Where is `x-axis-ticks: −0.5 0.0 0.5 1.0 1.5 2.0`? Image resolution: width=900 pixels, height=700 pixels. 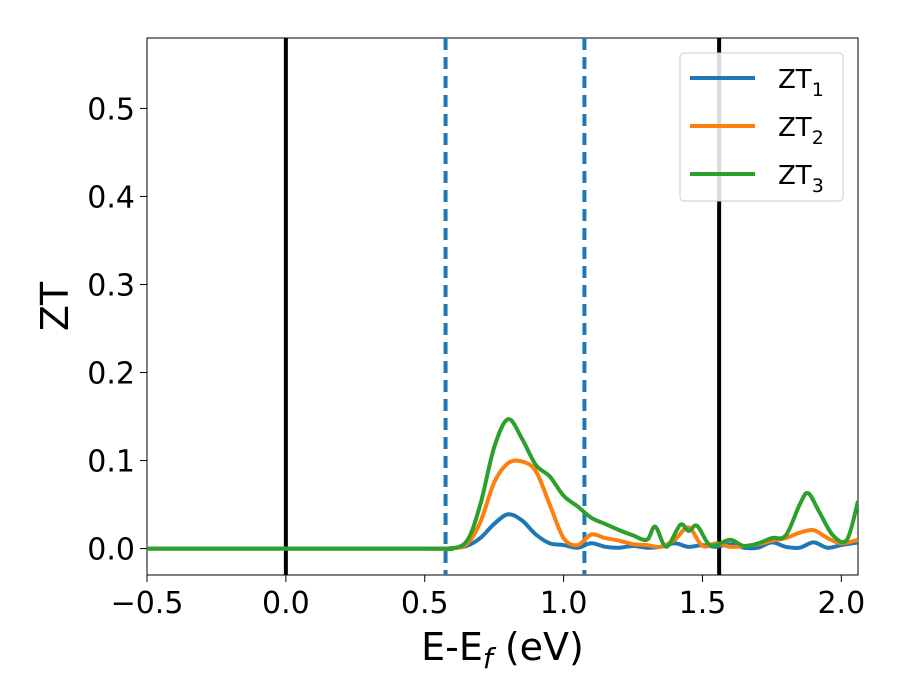 x-axis-ticks: −0.5 0.0 0.5 1.0 1.5 2.0 is located at coordinates (488, 598).